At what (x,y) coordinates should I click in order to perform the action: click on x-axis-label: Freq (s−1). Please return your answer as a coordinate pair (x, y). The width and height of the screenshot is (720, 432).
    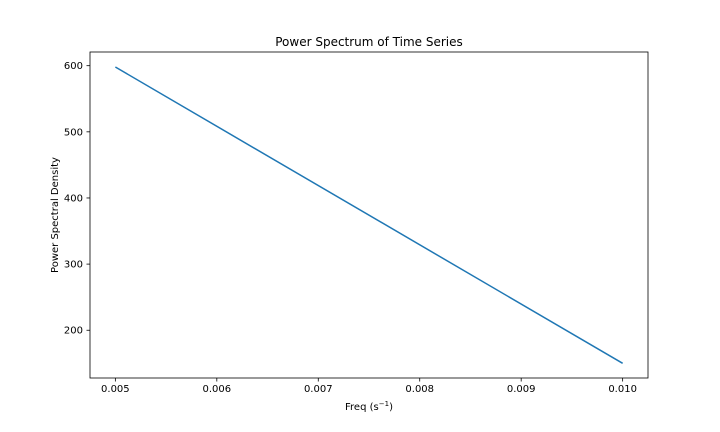
    Looking at the image, I should click on (369, 406).